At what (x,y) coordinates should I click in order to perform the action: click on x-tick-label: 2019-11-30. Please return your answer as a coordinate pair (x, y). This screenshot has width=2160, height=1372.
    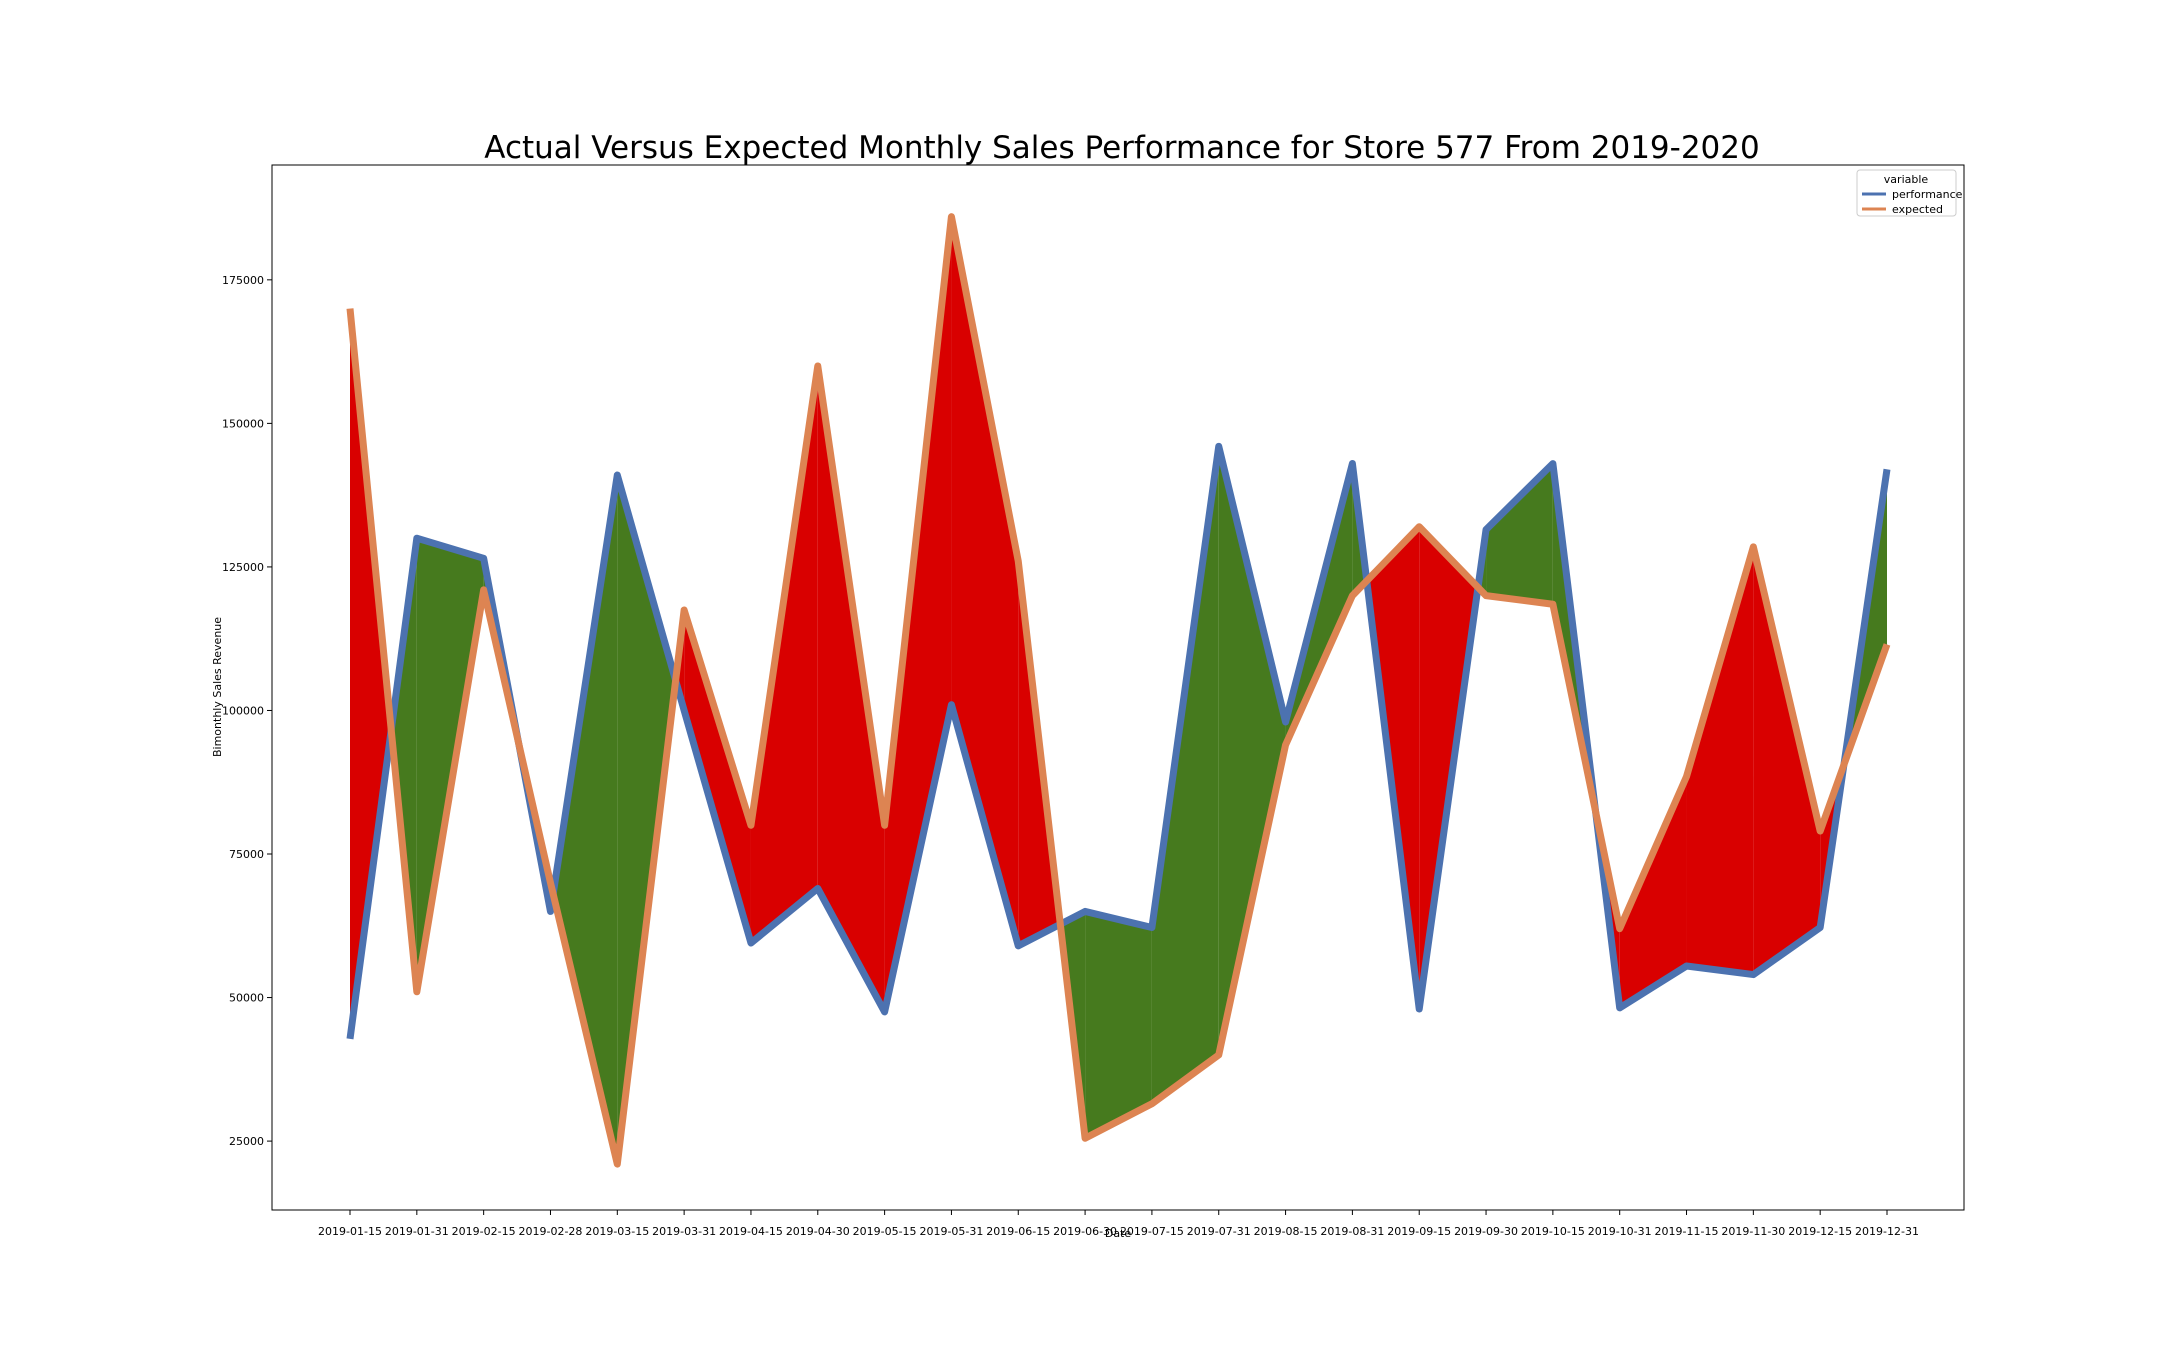
    Looking at the image, I should click on (1753, 1231).